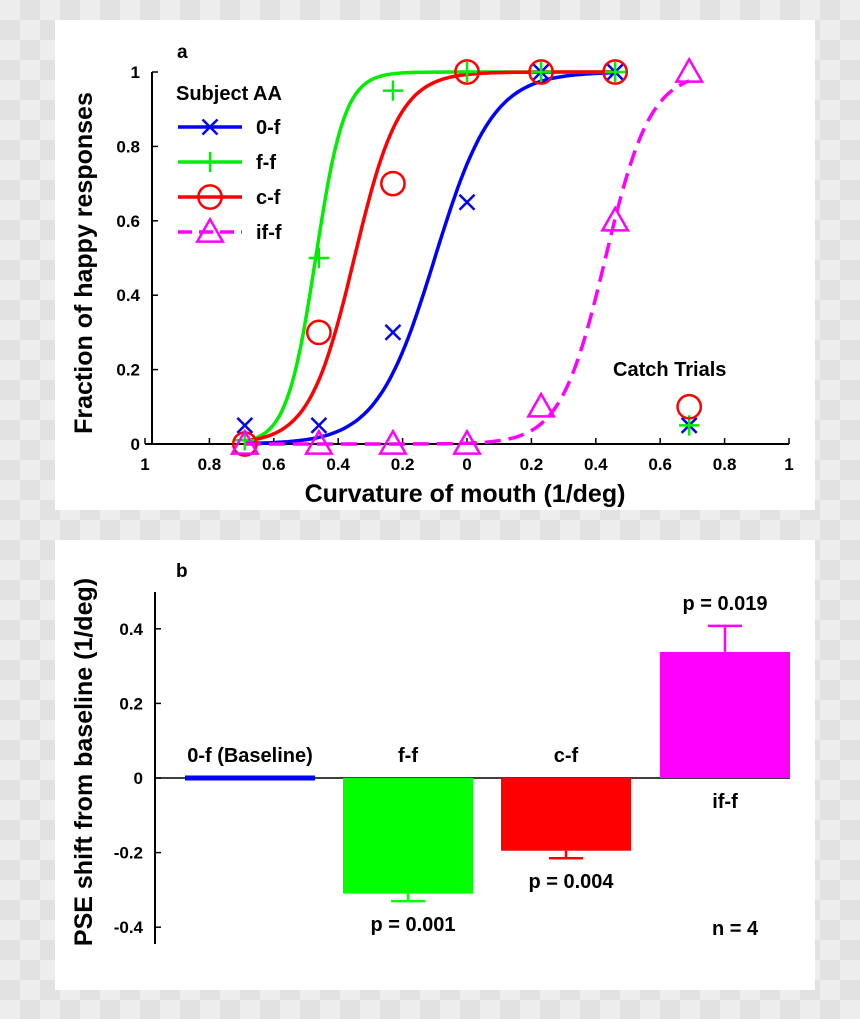 The width and height of the screenshot is (860, 1019). What do you see at coordinates (131, 629) in the screenshot?
I see `b-y-tick-label: 0.4` at bounding box center [131, 629].